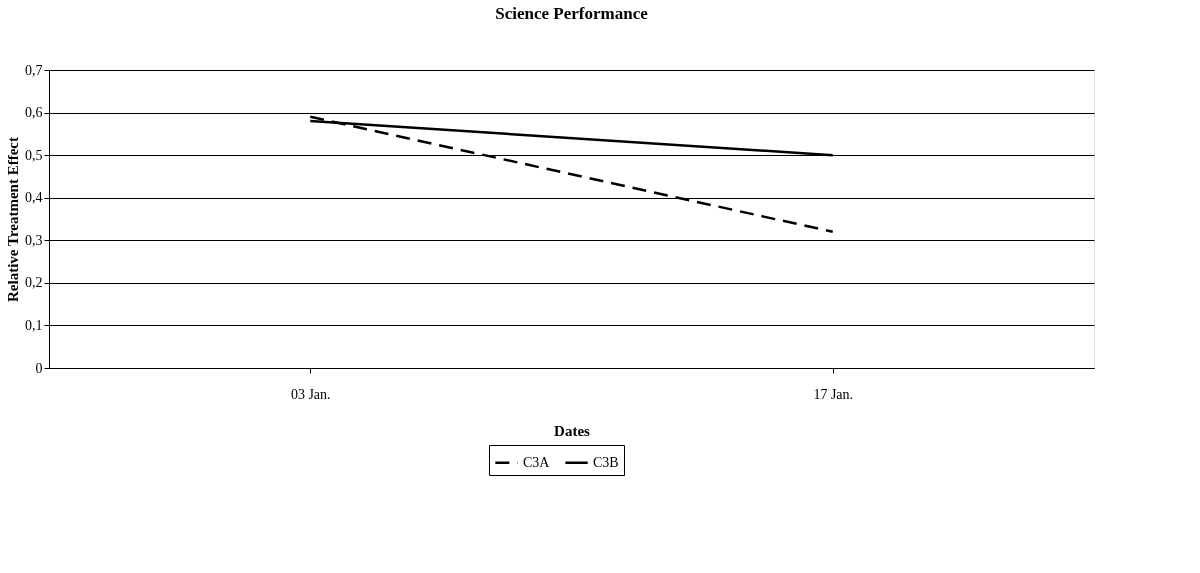 The image size is (1200, 573). What do you see at coordinates (572, 13) in the screenshot?
I see `chart-title: Science Performance` at bounding box center [572, 13].